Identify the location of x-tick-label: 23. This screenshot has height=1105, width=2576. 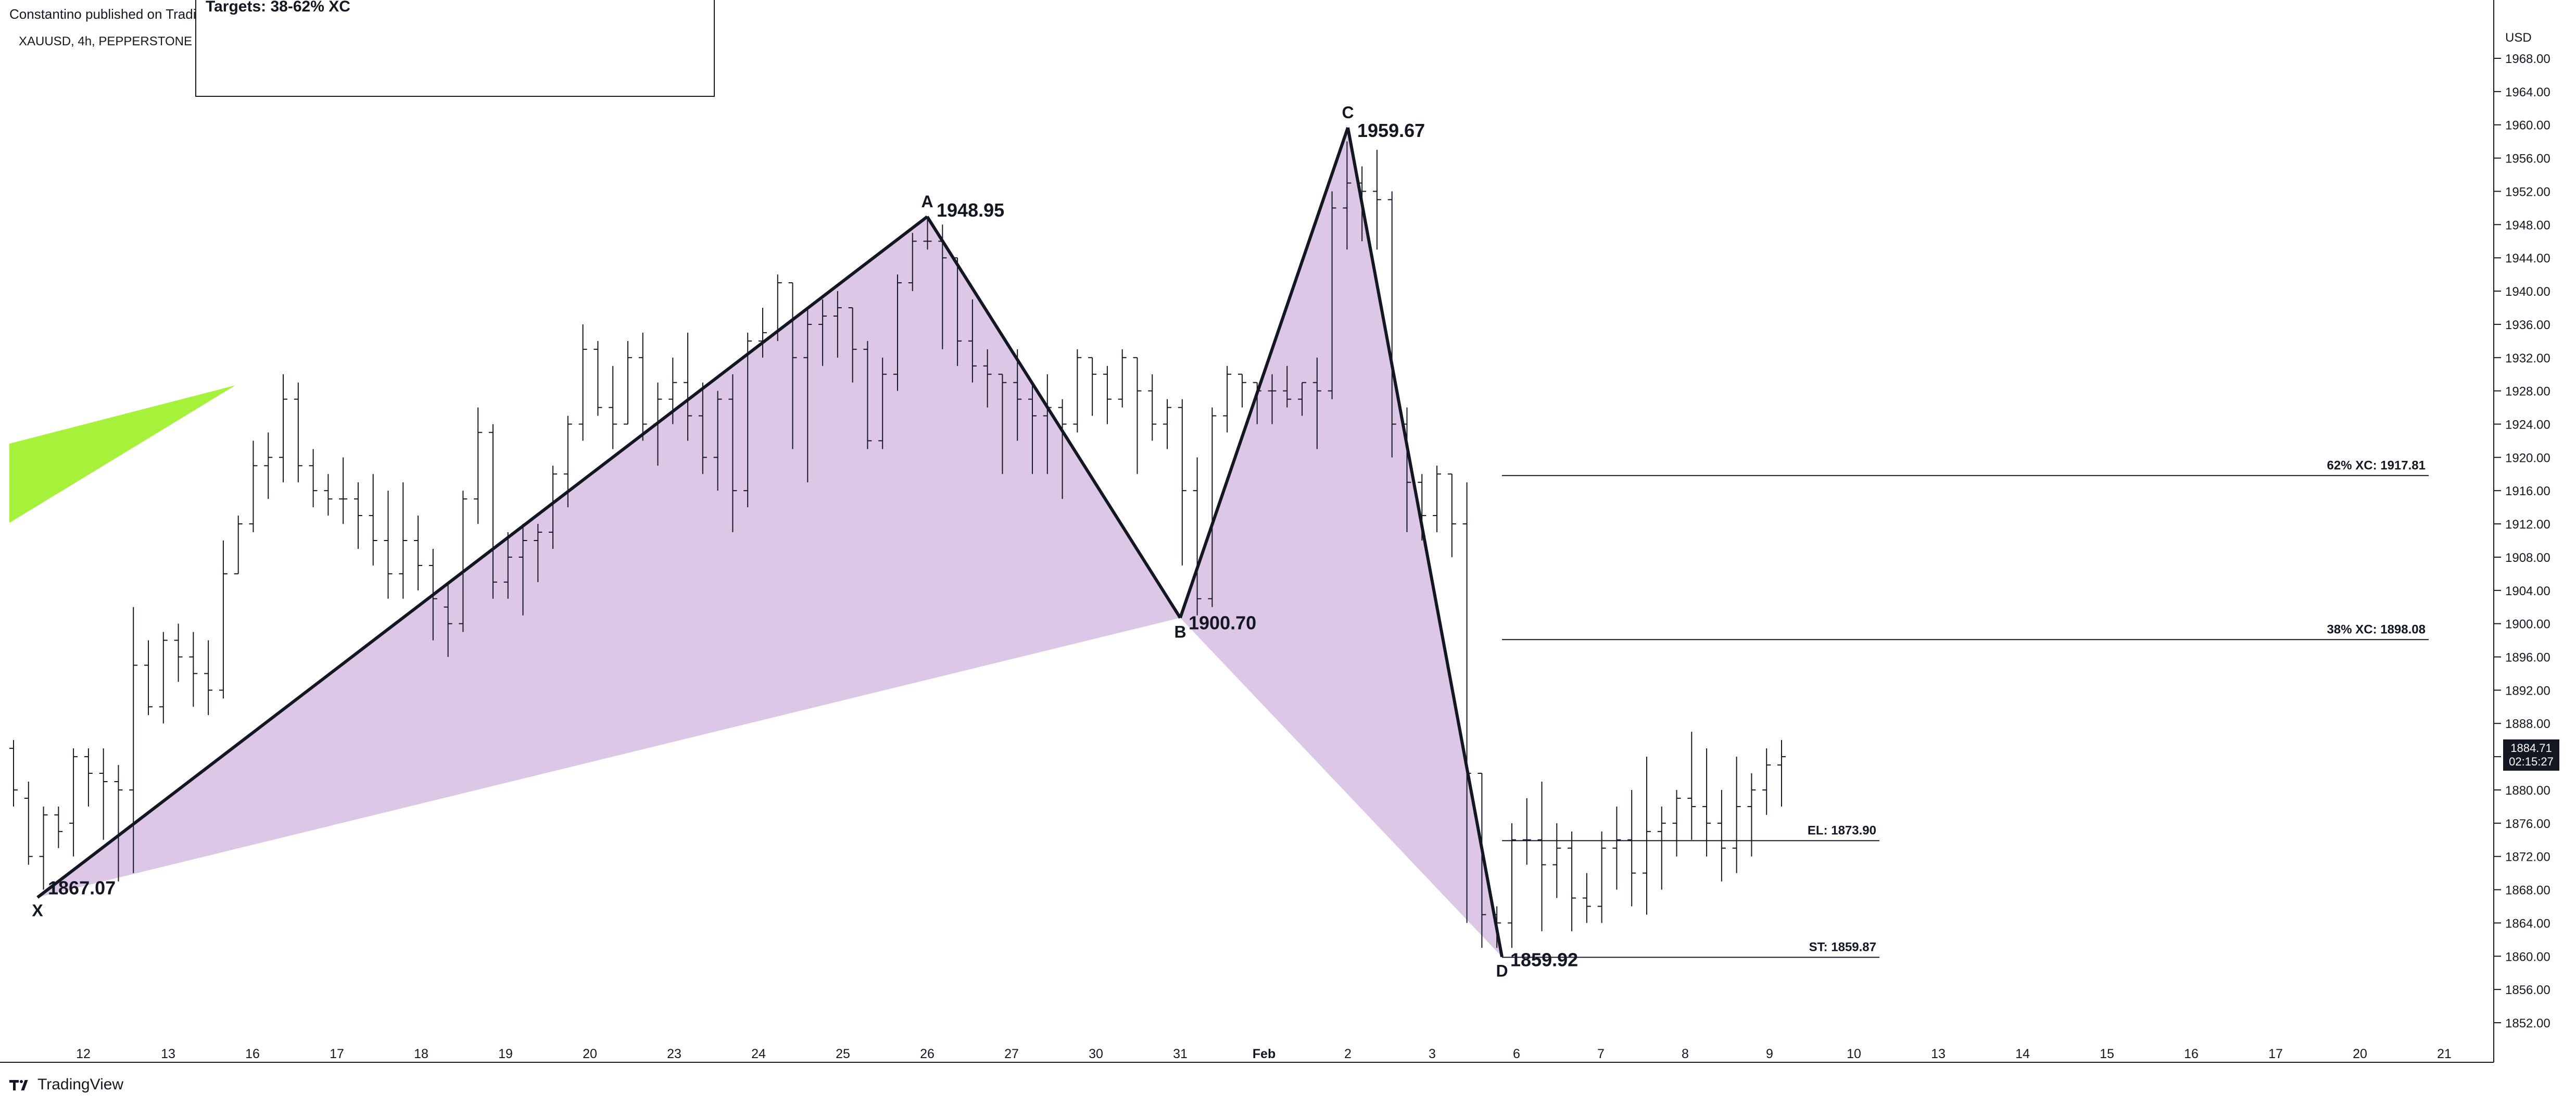
(674, 1054).